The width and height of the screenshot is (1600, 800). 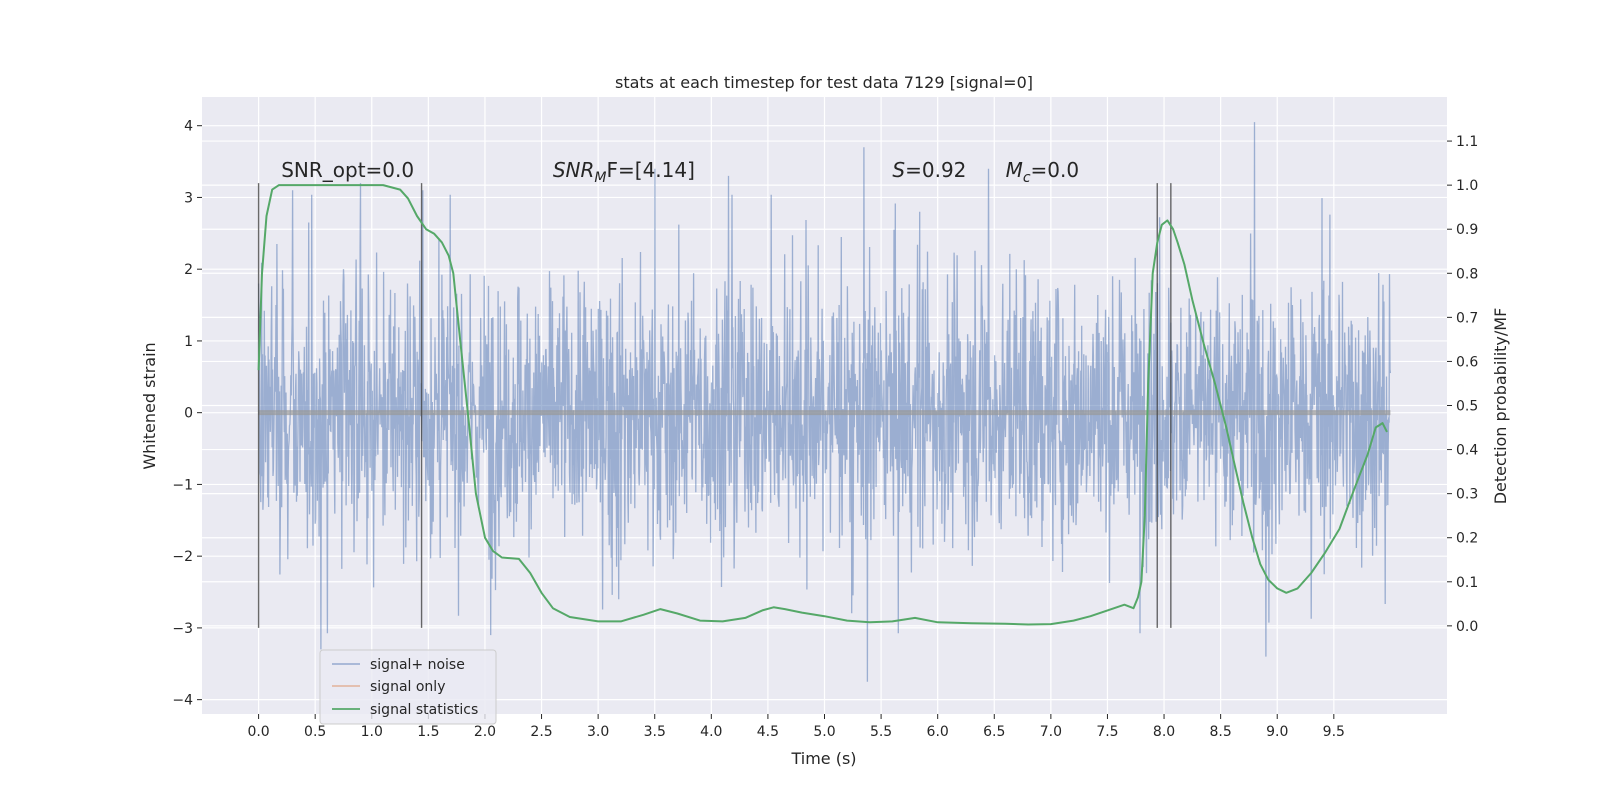 What do you see at coordinates (600, 178) in the screenshot?
I see `annotation-subscript: M` at bounding box center [600, 178].